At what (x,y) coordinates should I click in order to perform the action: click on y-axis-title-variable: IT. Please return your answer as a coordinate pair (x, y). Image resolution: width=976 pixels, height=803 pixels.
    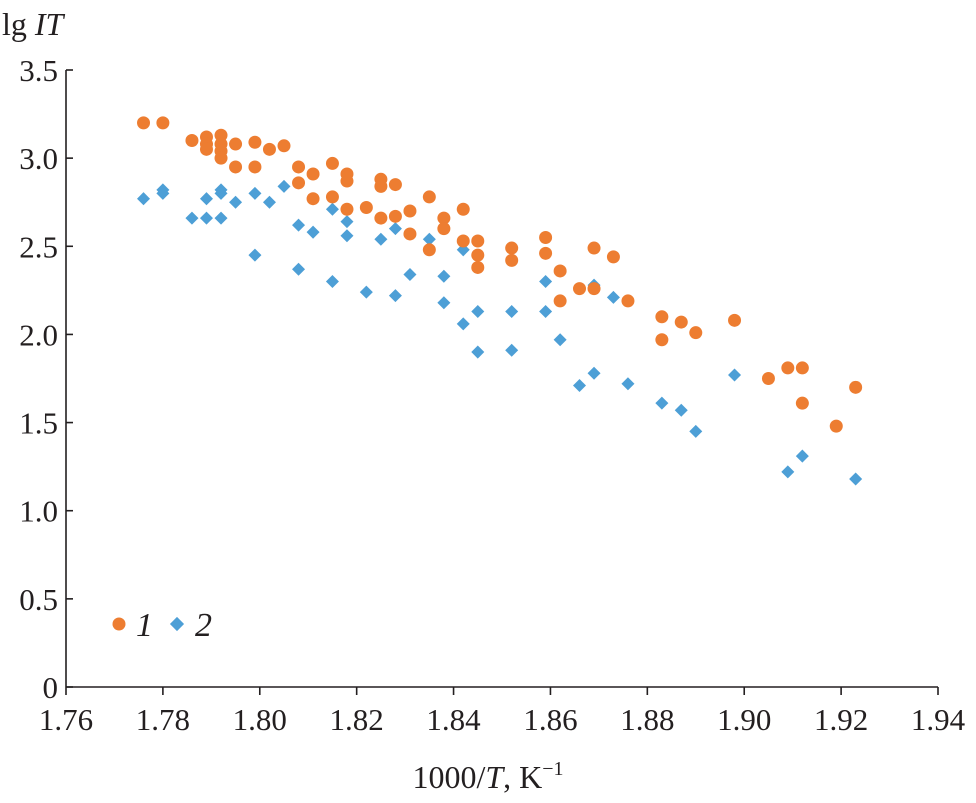
    Looking at the image, I should click on (50, 24).